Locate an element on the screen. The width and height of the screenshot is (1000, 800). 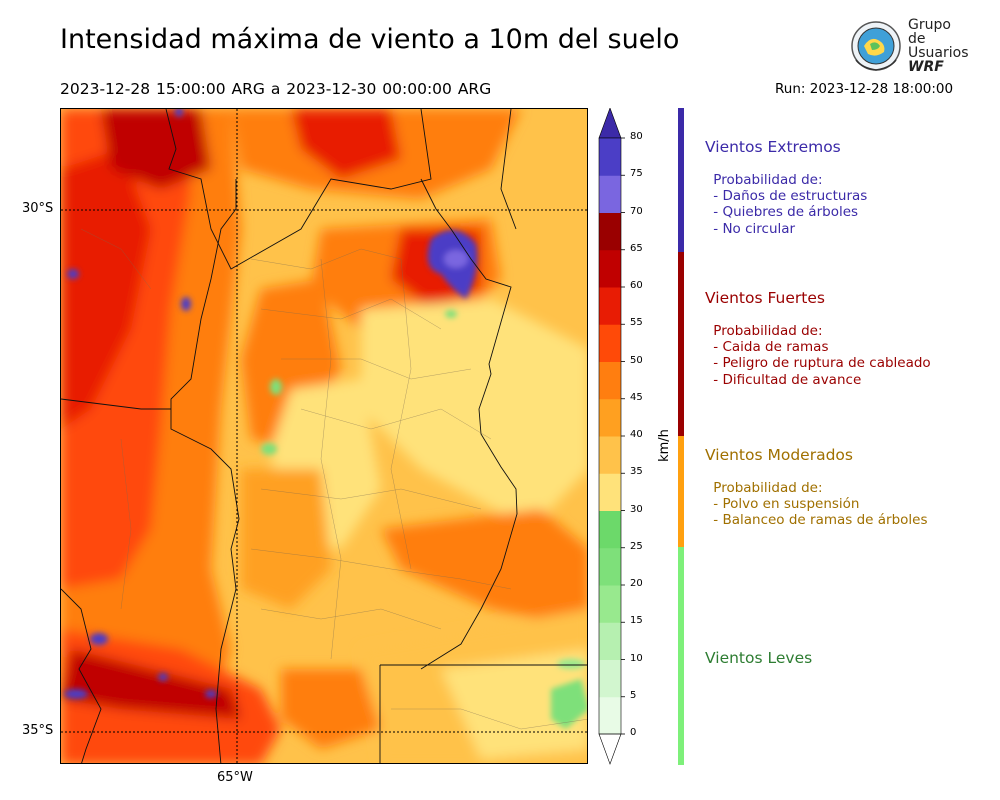
colorbar-tick-label: 50 is located at coordinates (636, 360).